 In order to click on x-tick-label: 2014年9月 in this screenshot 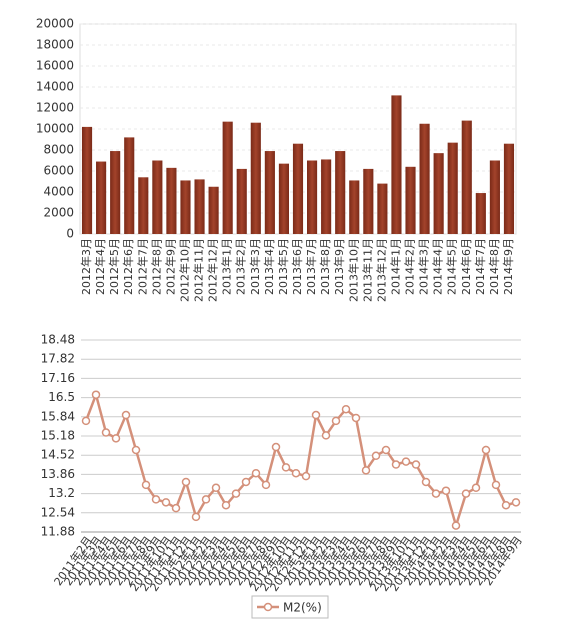, I will do `click(508, 266)`.